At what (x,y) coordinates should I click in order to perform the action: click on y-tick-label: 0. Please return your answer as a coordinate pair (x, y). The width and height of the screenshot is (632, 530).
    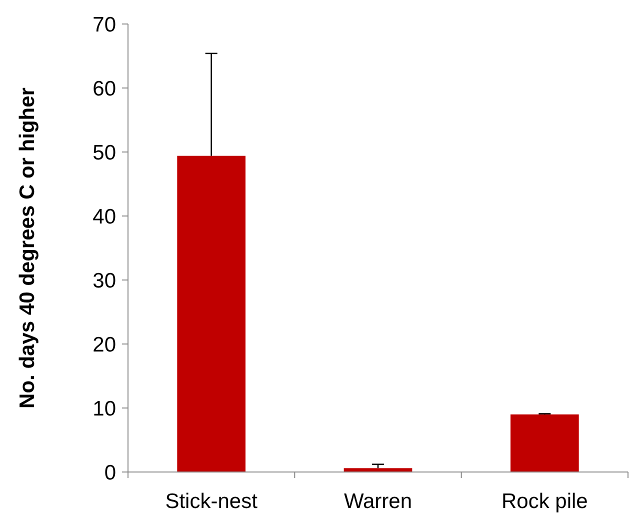
    Looking at the image, I should click on (110, 472).